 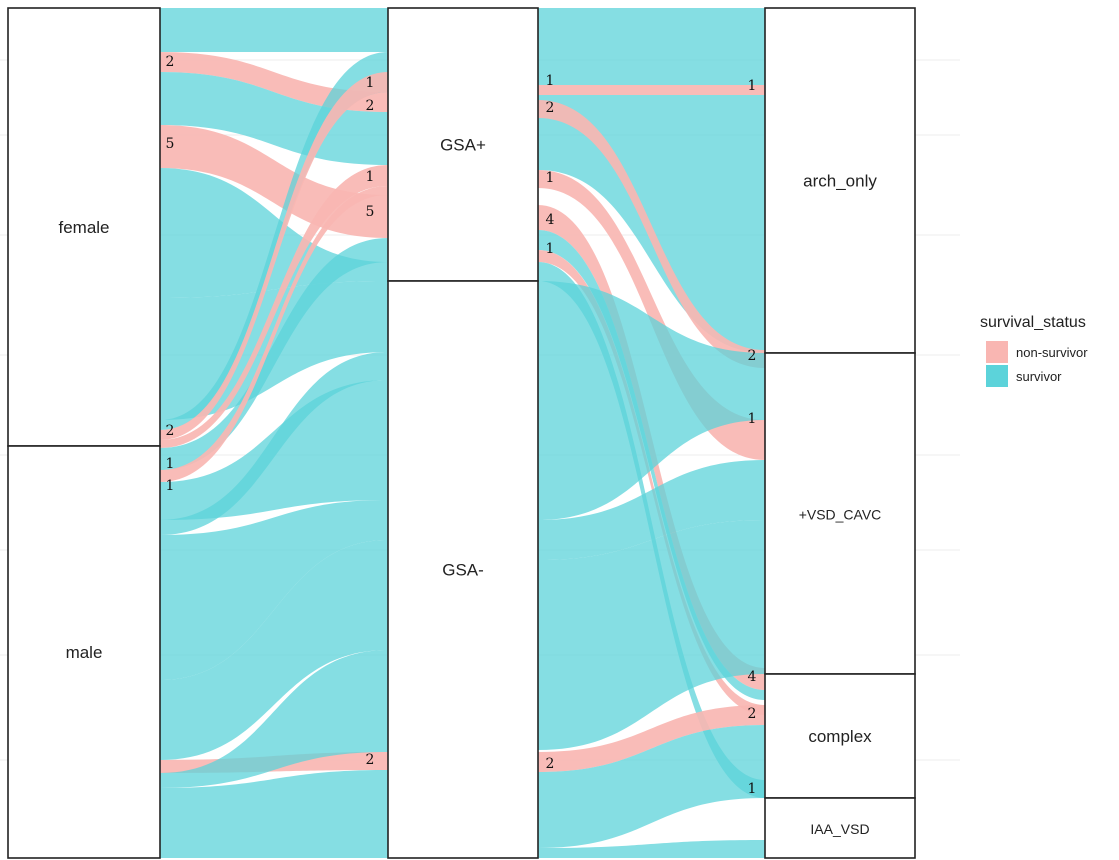 What do you see at coordinates (752, 356) in the screenshot?
I see `count-label-17: 2` at bounding box center [752, 356].